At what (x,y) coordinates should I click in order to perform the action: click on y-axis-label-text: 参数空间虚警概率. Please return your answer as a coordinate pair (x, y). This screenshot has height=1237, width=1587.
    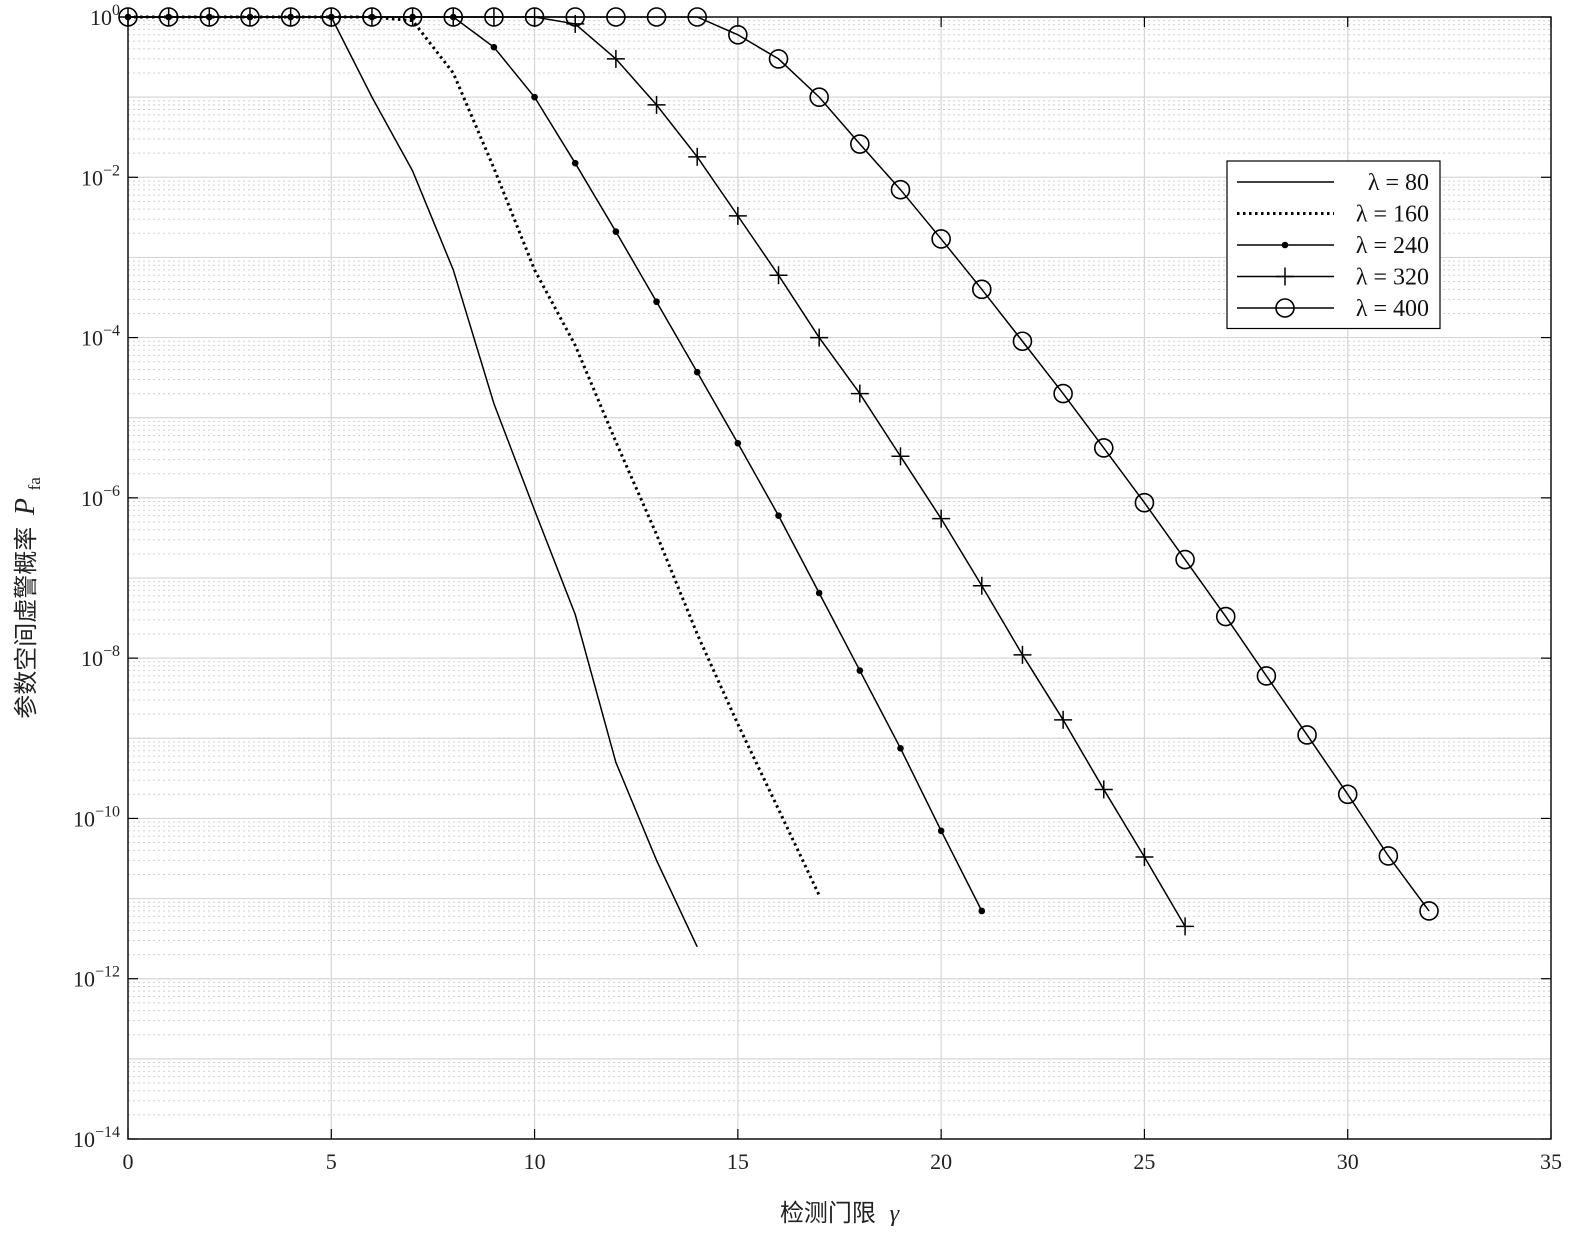
    Looking at the image, I should click on (26, 623).